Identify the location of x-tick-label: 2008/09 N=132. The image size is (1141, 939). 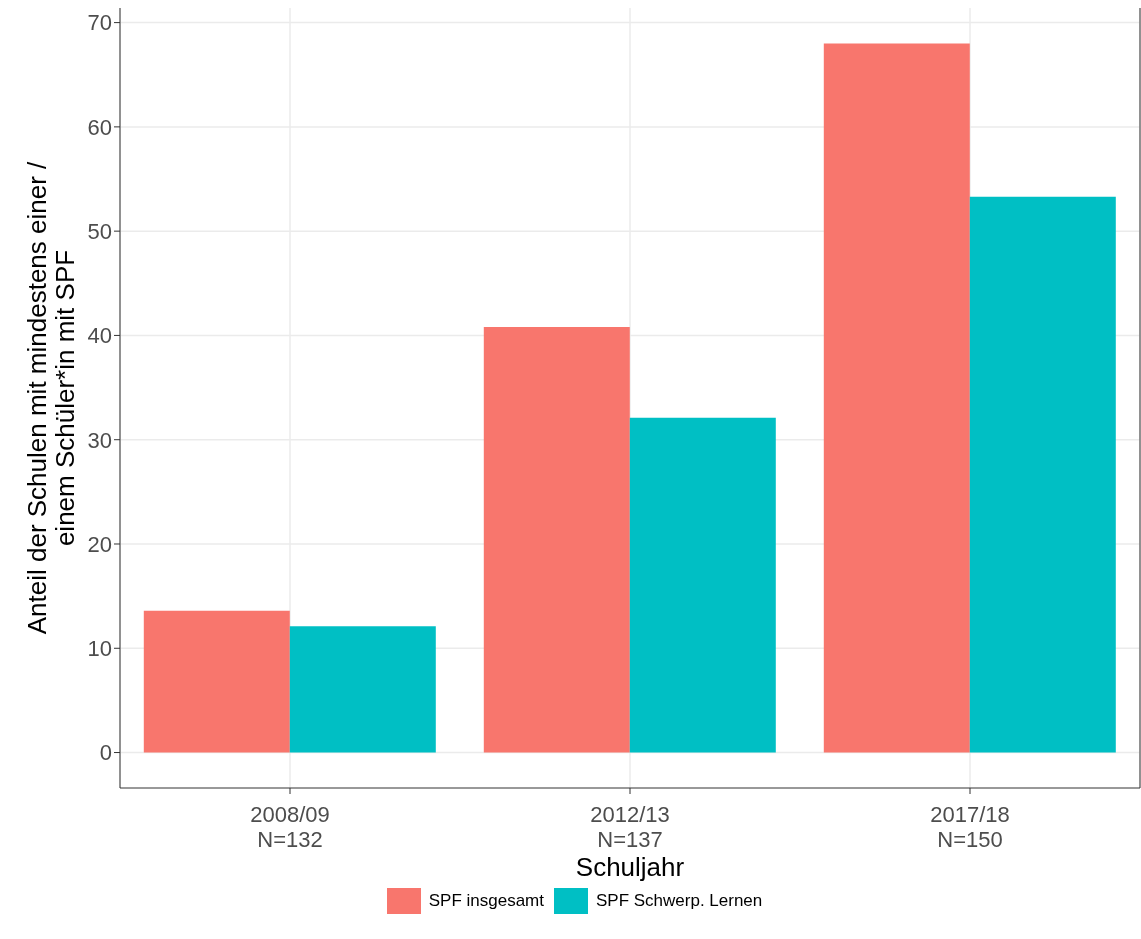
(290, 827).